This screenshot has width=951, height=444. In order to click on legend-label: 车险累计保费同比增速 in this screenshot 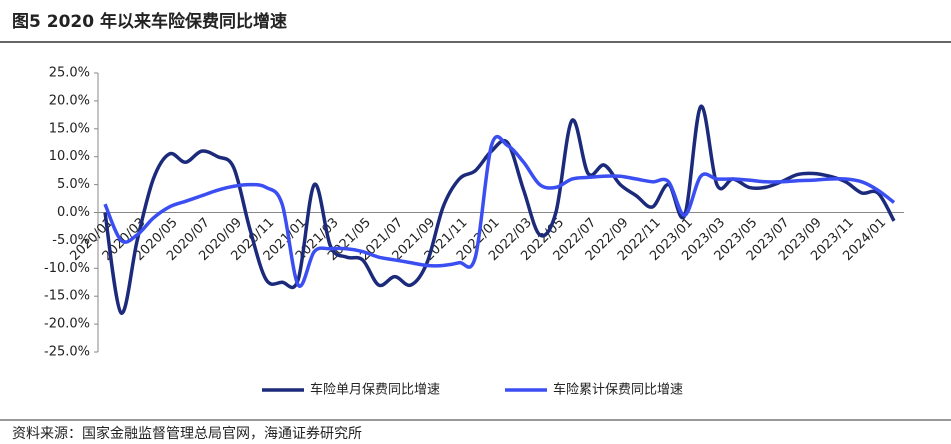, I will do `click(618, 390)`.